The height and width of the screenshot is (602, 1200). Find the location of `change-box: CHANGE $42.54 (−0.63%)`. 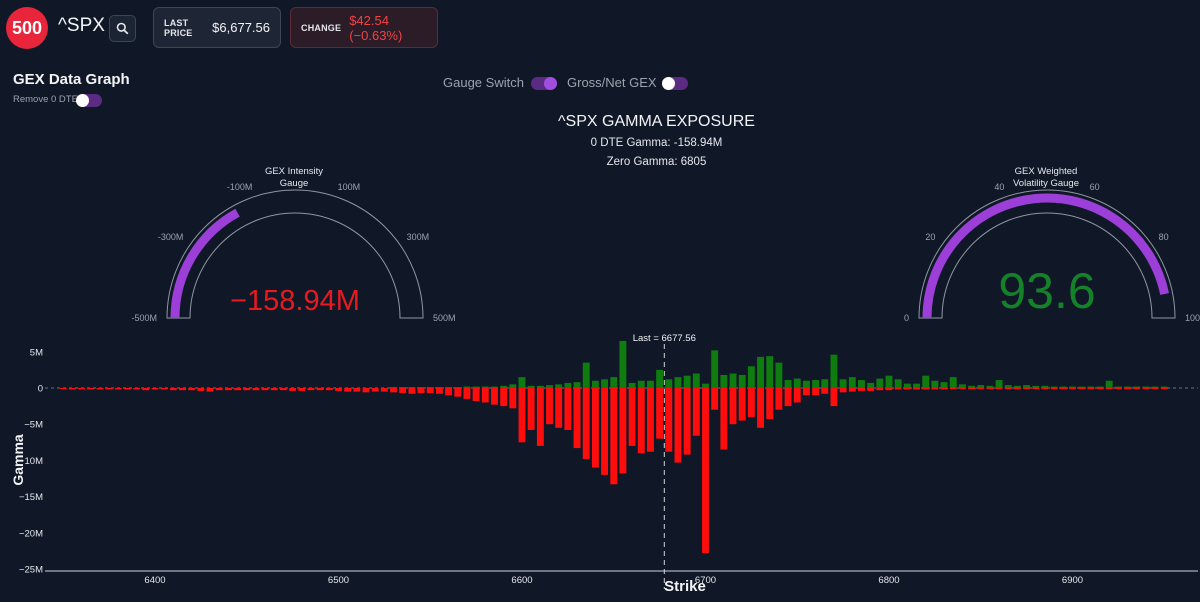

change-box: CHANGE $42.54 (−0.63%) is located at coordinates (364, 27).